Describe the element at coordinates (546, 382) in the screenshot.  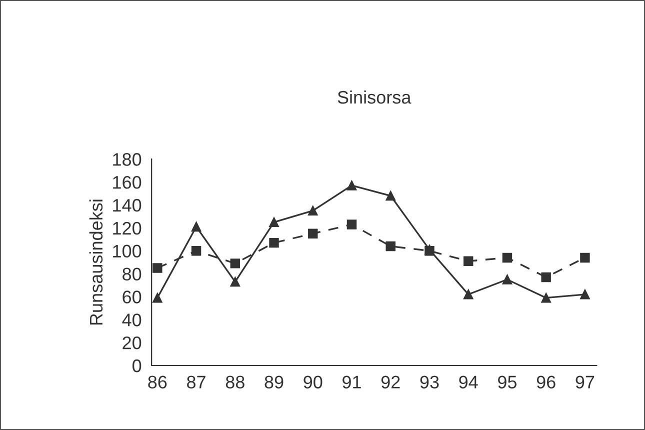
I see `x-tick-label: 96` at that location.